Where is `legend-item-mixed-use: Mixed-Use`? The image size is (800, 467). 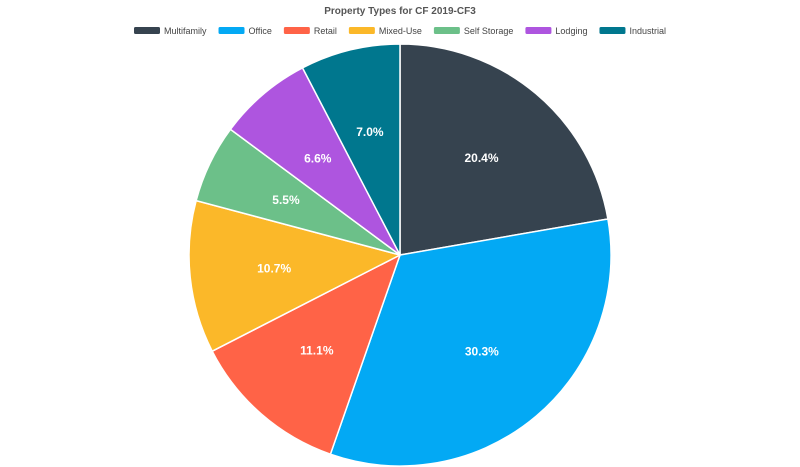
legend-item-mixed-use: Mixed-Use is located at coordinates (385, 31).